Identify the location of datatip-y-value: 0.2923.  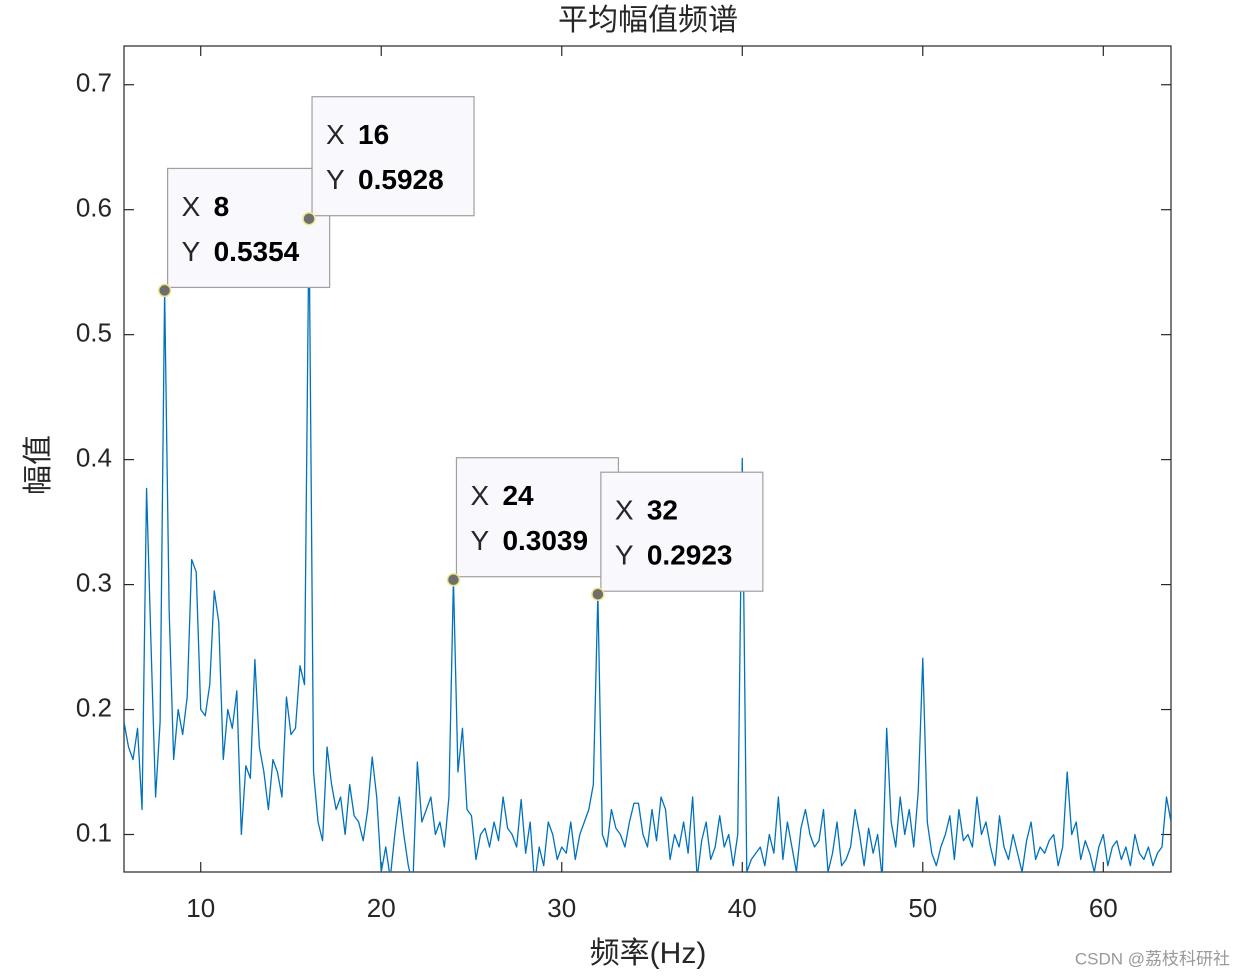
(690, 555).